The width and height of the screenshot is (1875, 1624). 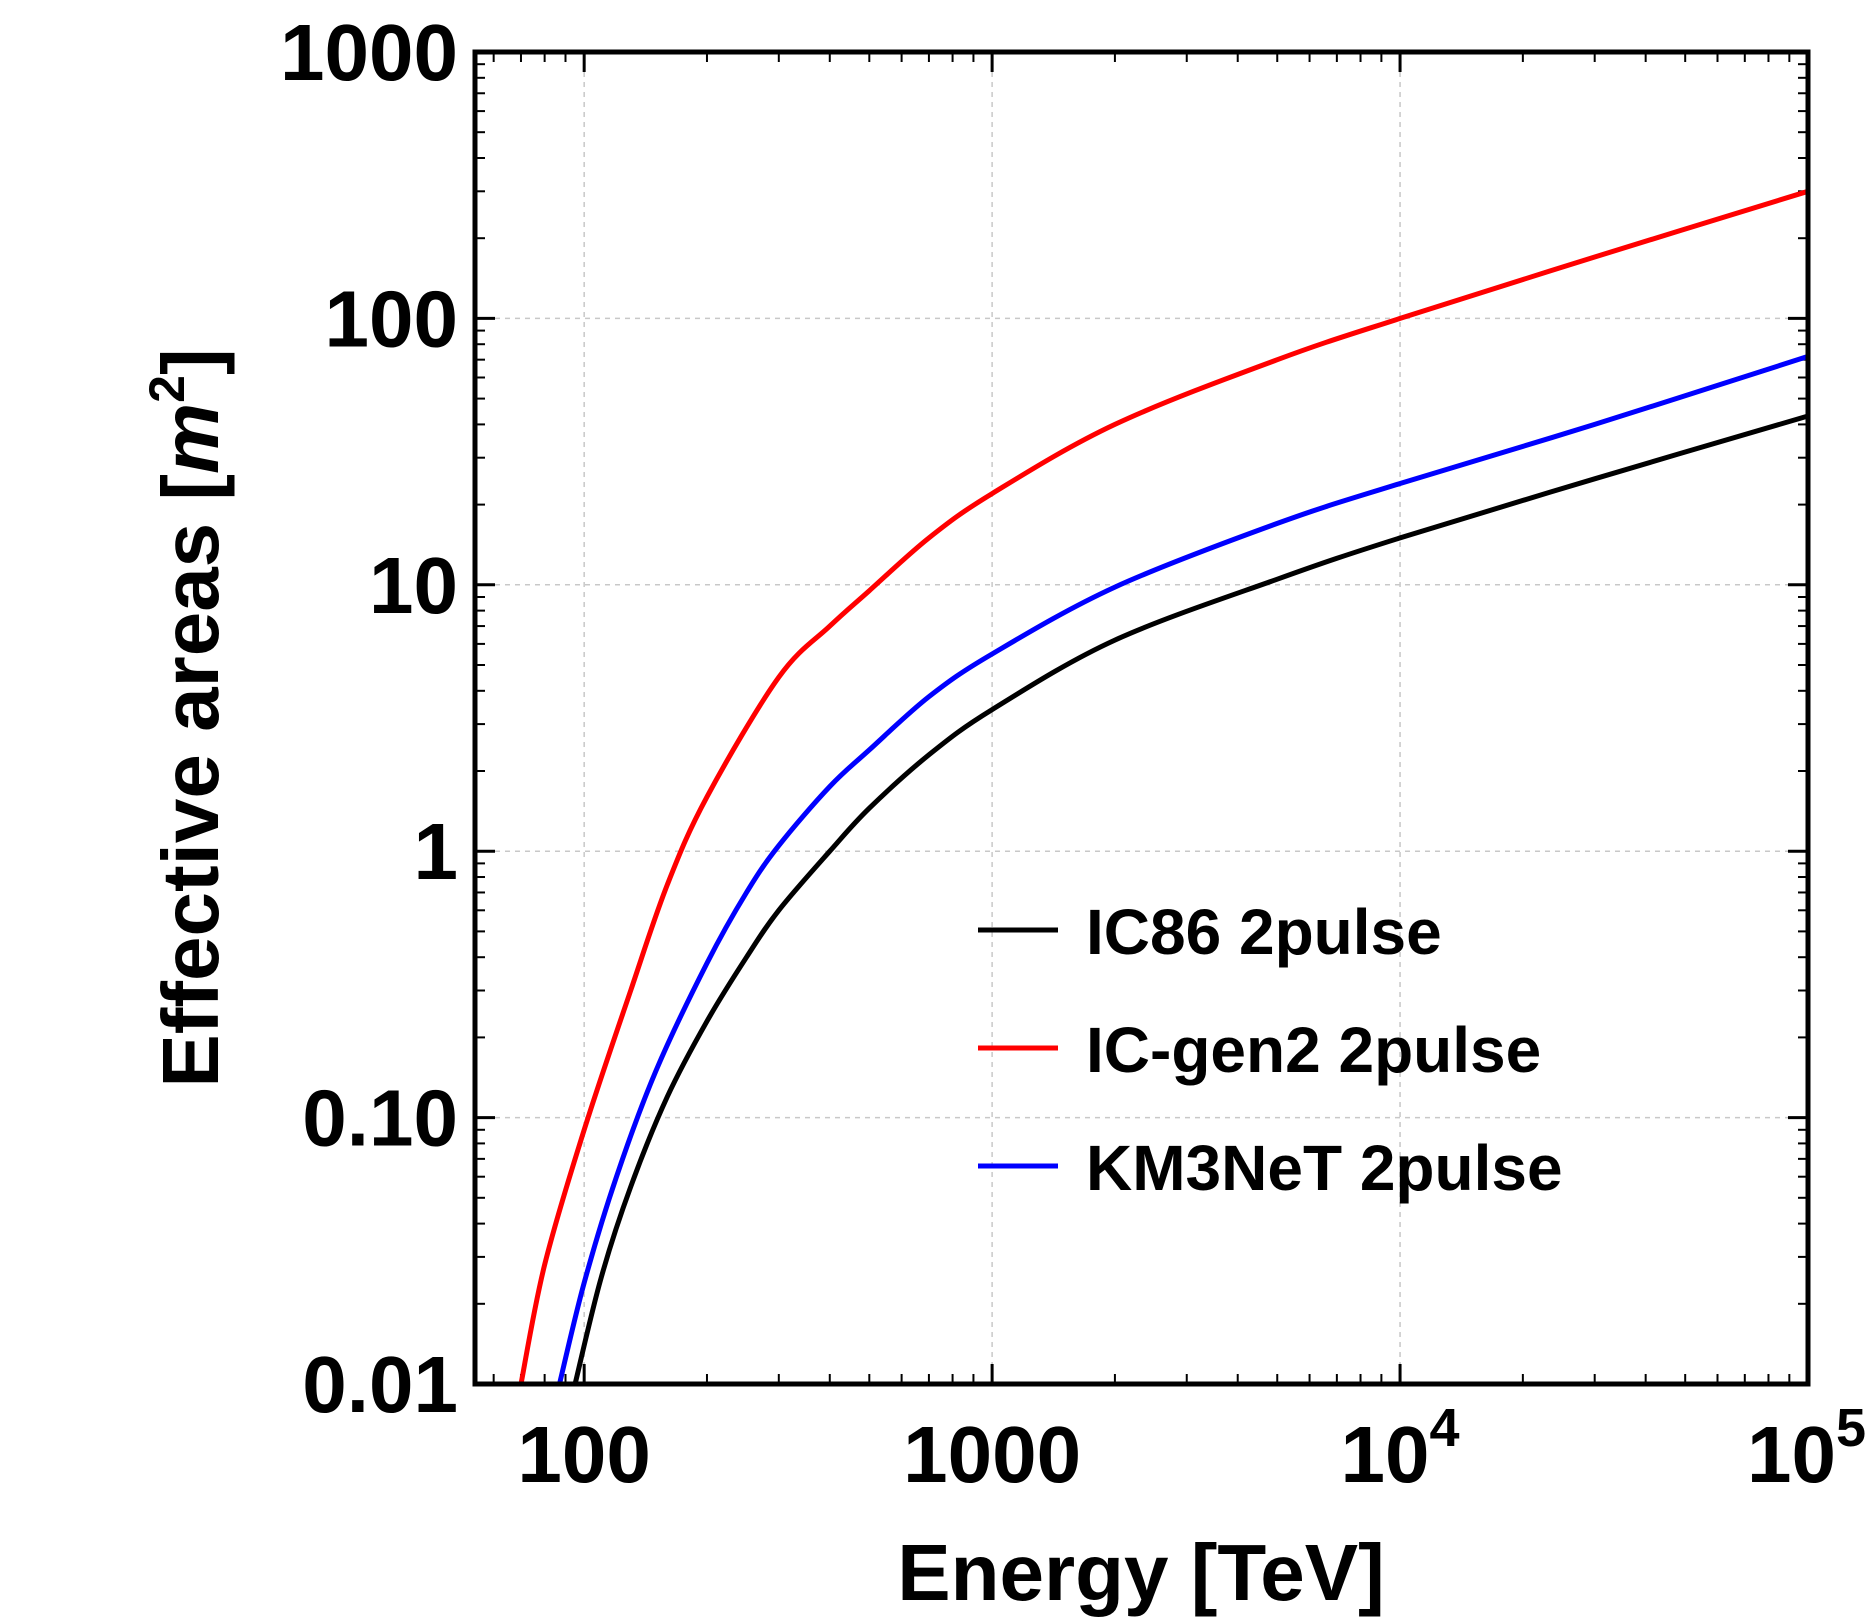 What do you see at coordinates (1851, 1428) in the screenshot?
I see `x-tick-label-exponent: 5` at bounding box center [1851, 1428].